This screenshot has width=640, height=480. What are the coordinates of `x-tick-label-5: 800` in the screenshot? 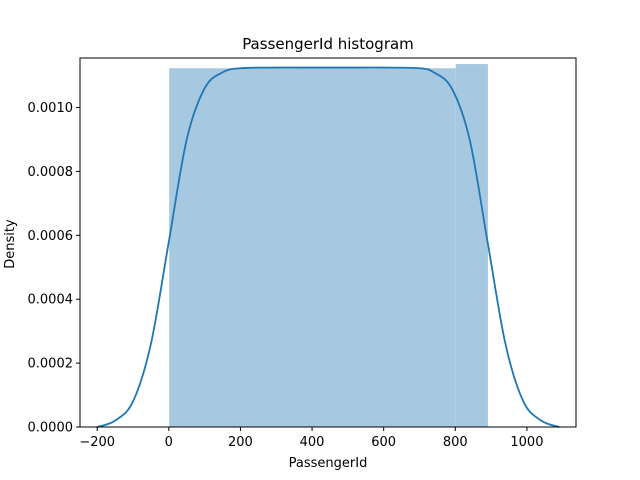 It's located at (455, 442).